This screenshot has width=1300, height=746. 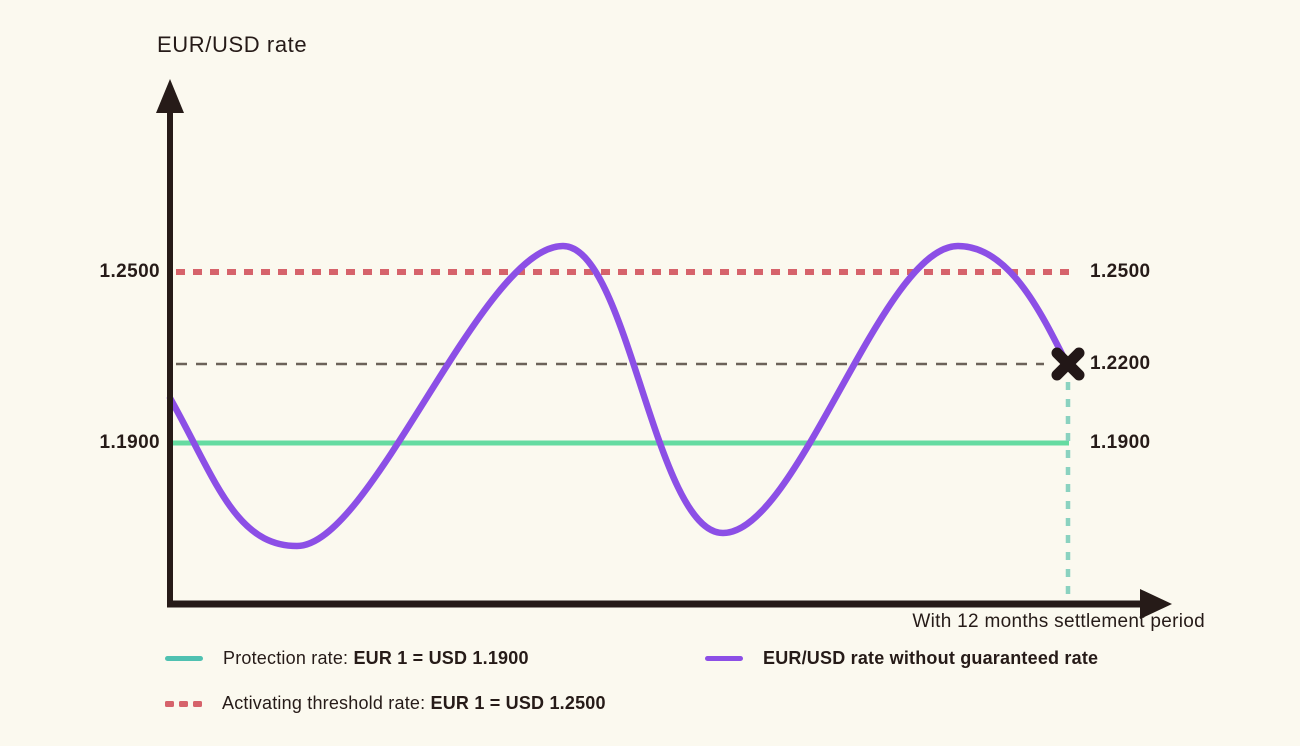 What do you see at coordinates (1068, 364) in the screenshot?
I see `settlement-x-marker-icon` at bounding box center [1068, 364].